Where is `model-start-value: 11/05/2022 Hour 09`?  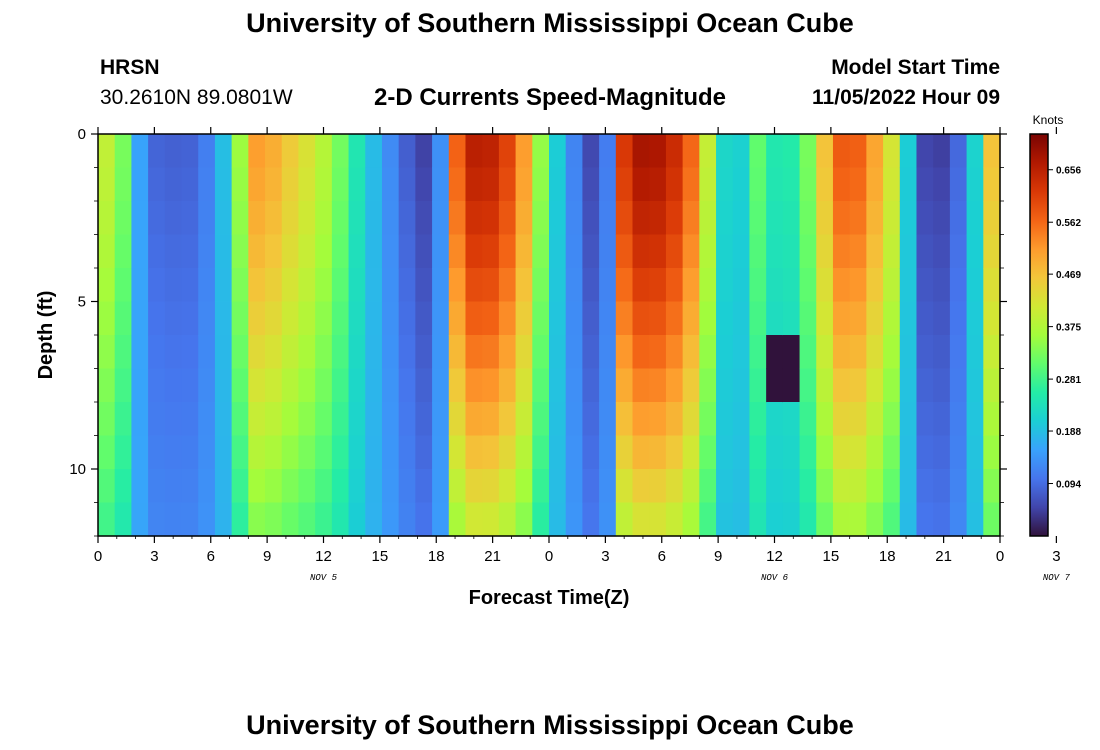 model-start-value: 11/05/2022 Hour 09 is located at coordinates (906, 97).